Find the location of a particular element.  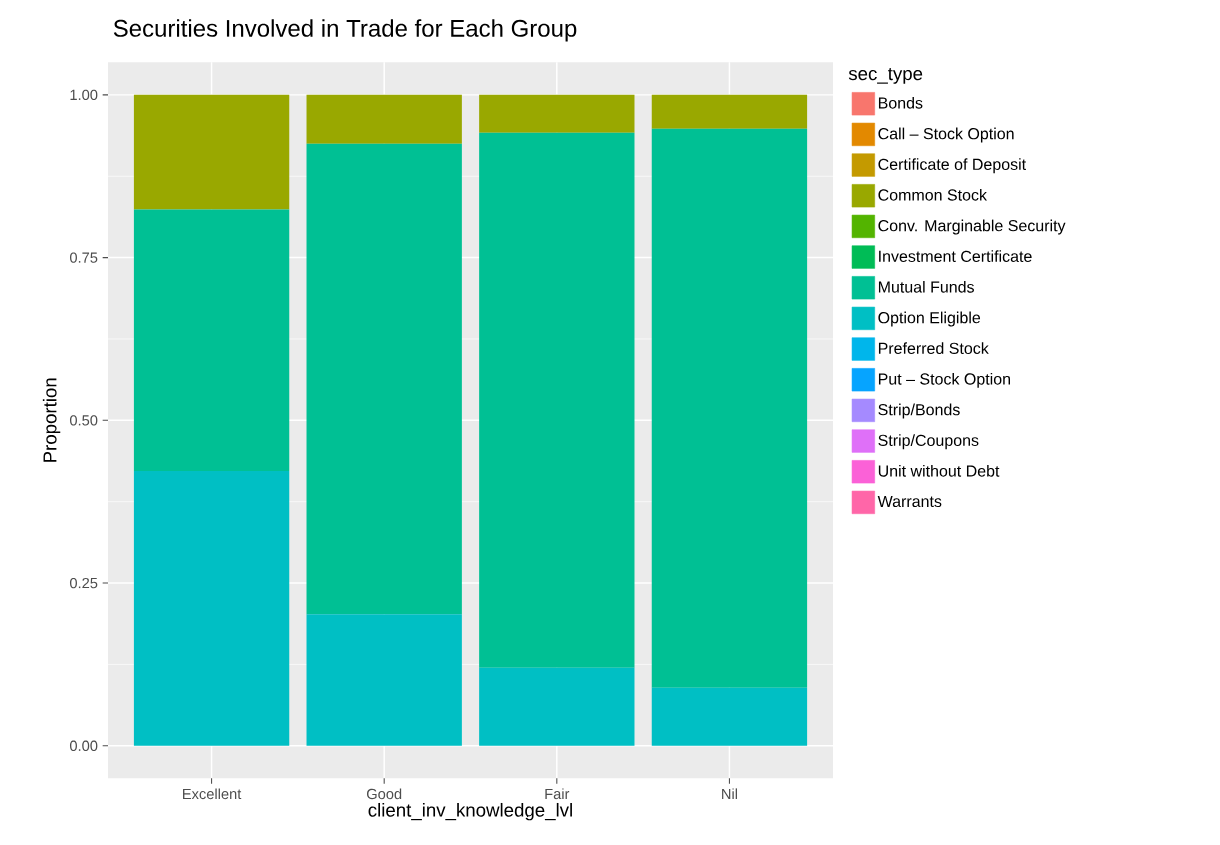

chart-title: Securities Involved in Trade for Each Group is located at coordinates (345, 30).